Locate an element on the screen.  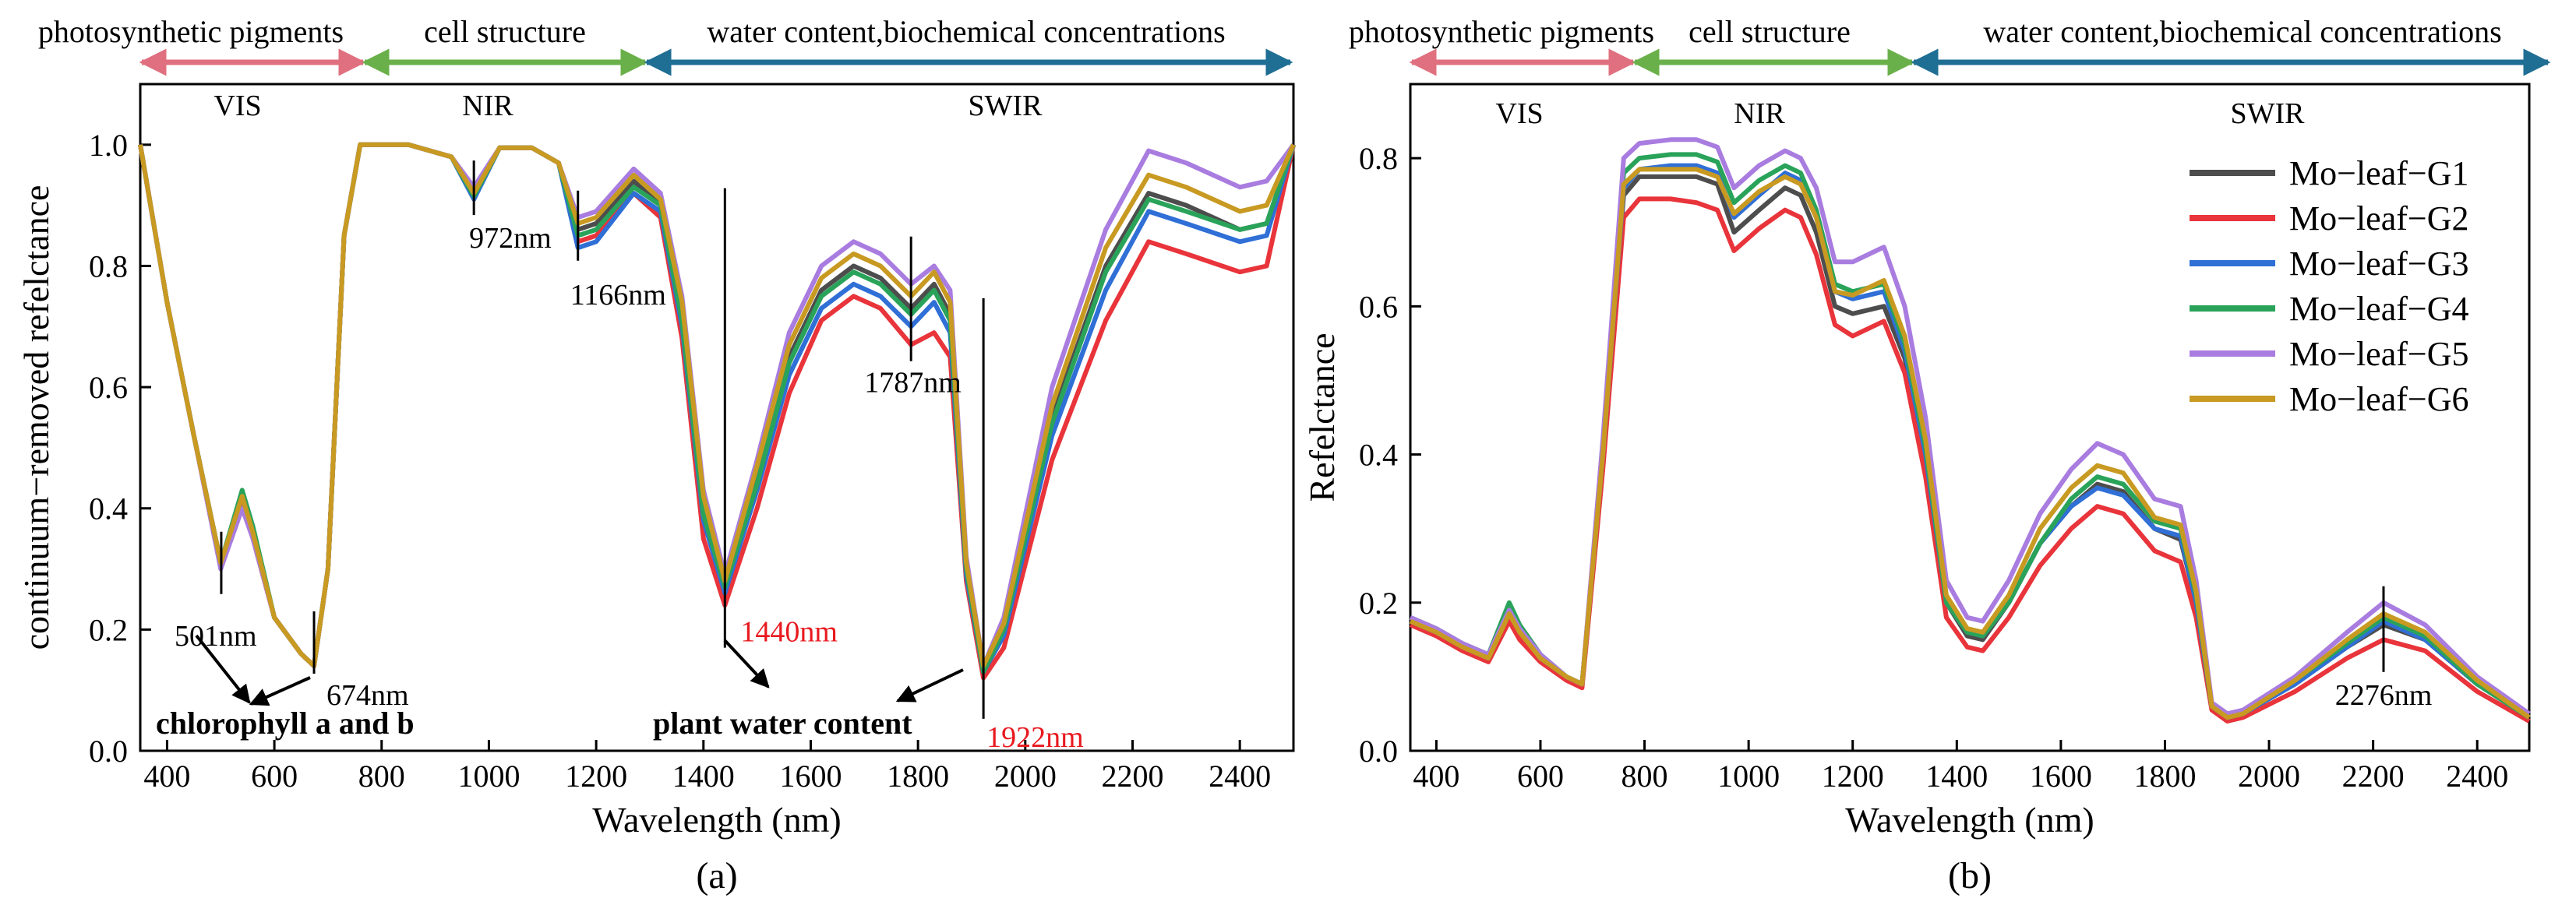
region-nir-a: NIR is located at coordinates (487, 106).